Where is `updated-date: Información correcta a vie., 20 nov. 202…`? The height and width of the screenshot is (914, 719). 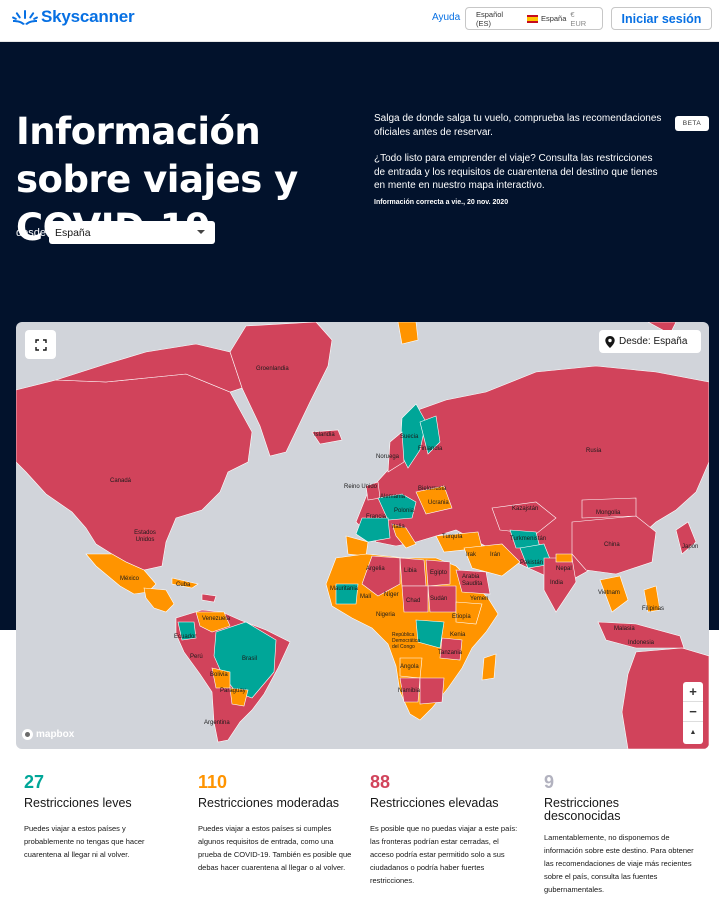
updated-date: Información correcta a vie., 20 nov. 202… is located at coordinates (441, 202).